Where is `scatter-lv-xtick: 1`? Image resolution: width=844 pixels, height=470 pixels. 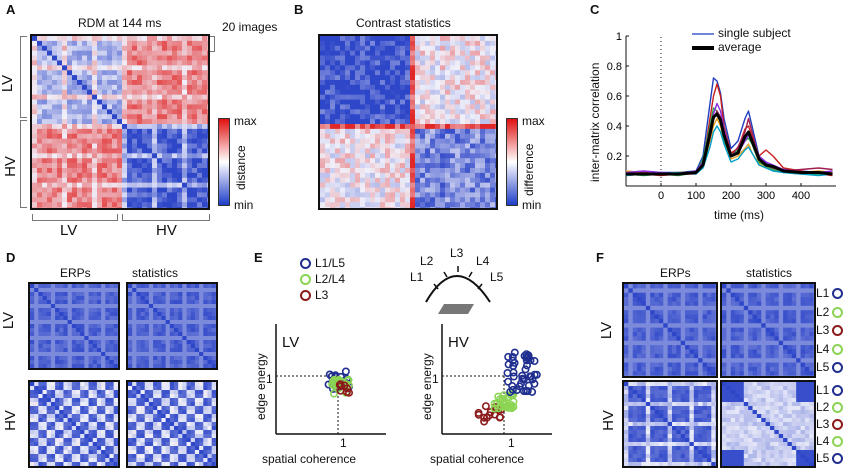
scatter-lv-xtick: 1 is located at coordinates (343, 443).